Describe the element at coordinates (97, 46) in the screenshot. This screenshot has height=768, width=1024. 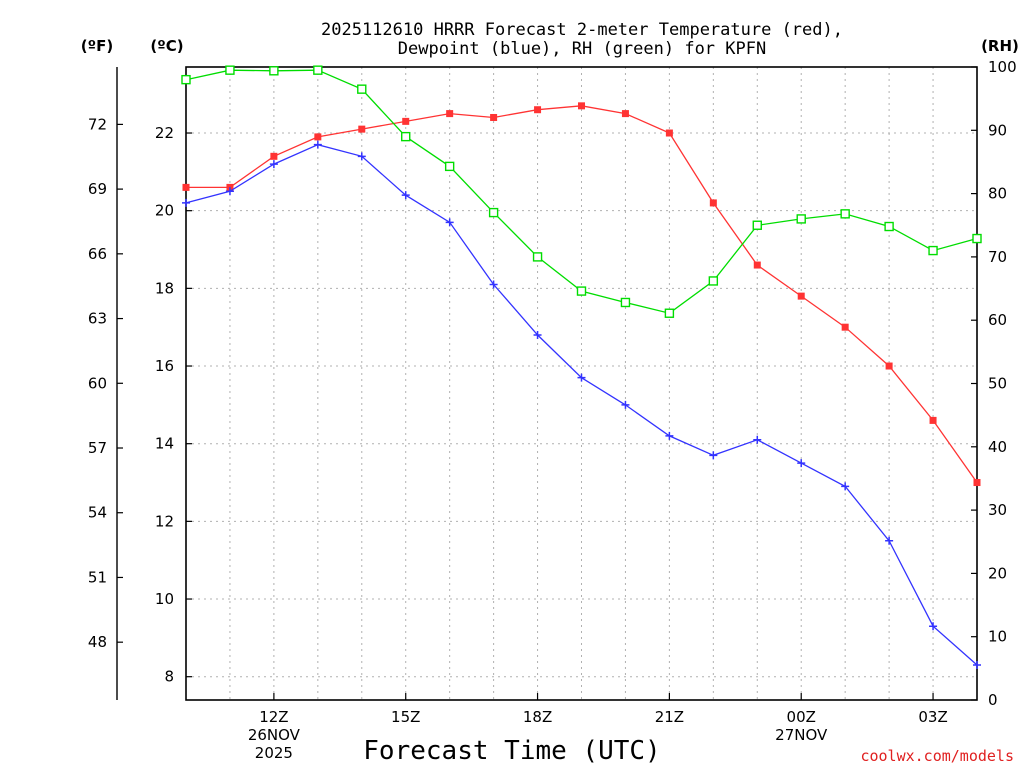
I see `fahrenheit-axis-unit: (ºF)` at that location.